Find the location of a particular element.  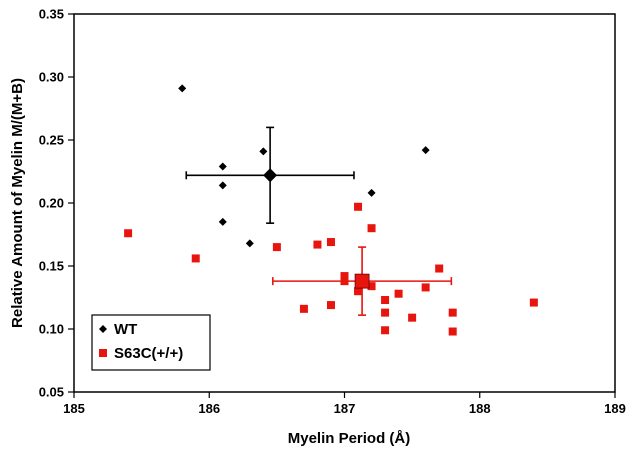

x-tick-label: 189 is located at coordinates (615, 408).